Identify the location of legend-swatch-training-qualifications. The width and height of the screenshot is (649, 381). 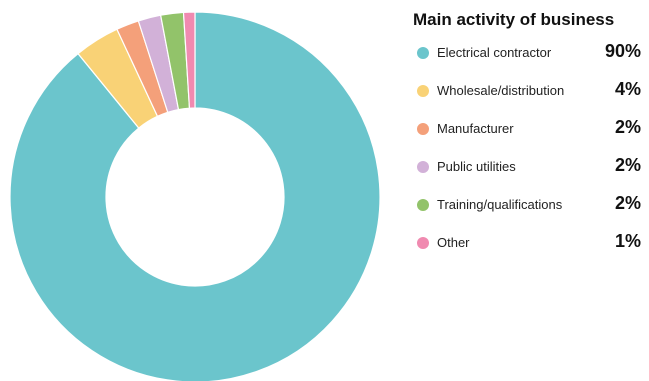
(423, 205).